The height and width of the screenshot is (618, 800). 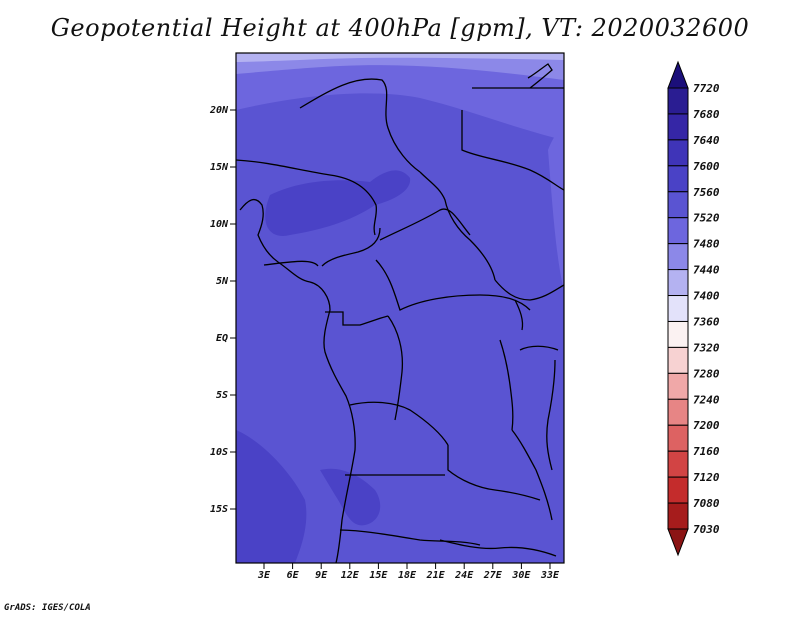 I want to click on lon-label: 6E, so click(x=293, y=575).